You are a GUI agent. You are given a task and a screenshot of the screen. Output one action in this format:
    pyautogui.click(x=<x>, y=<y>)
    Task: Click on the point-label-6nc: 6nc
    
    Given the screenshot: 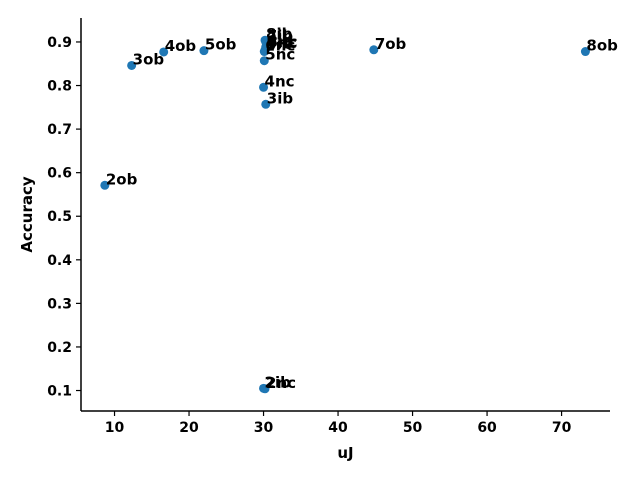 What is the action you would take?
    pyautogui.click(x=280, y=46)
    